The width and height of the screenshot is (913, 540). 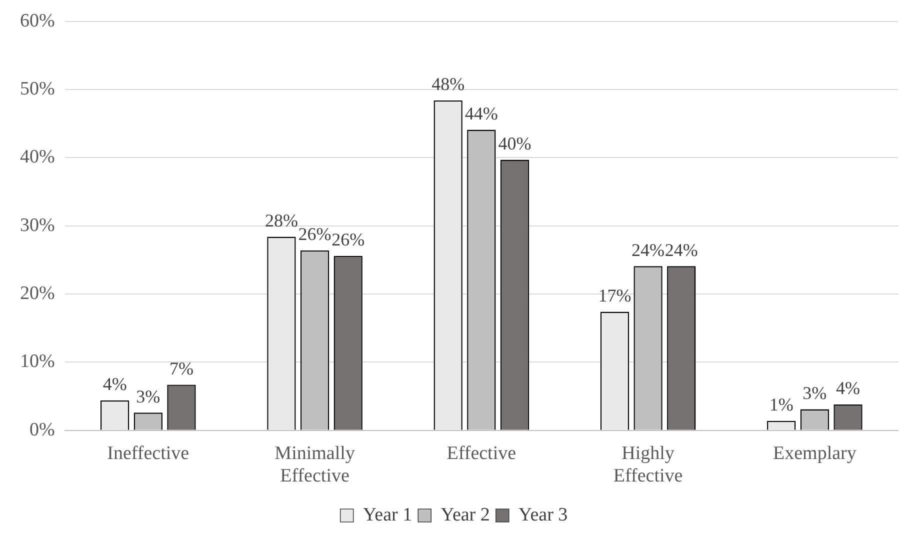 I want to click on y-tick-label: 30%, so click(x=37, y=225).